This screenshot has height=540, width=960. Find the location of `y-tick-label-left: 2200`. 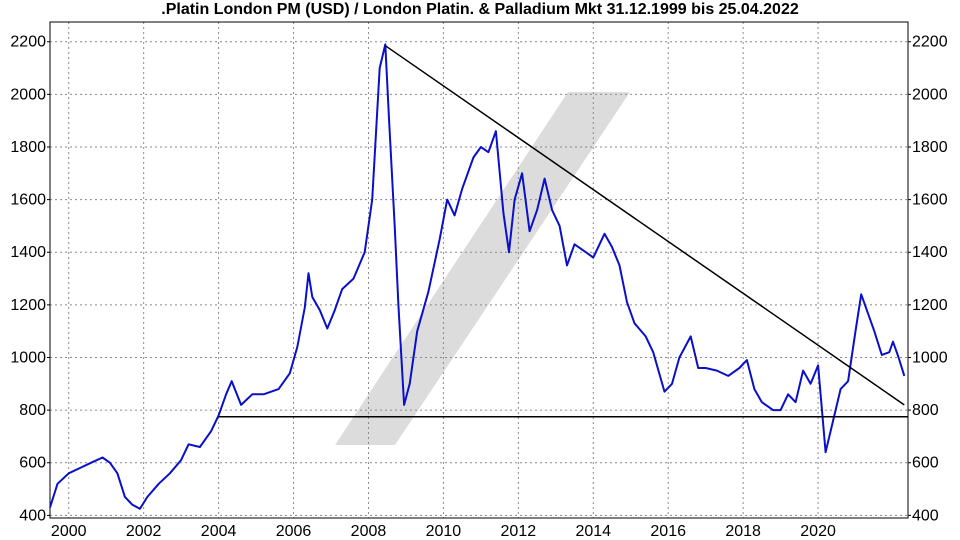

y-tick-label-left: 2200 is located at coordinates (28, 42).